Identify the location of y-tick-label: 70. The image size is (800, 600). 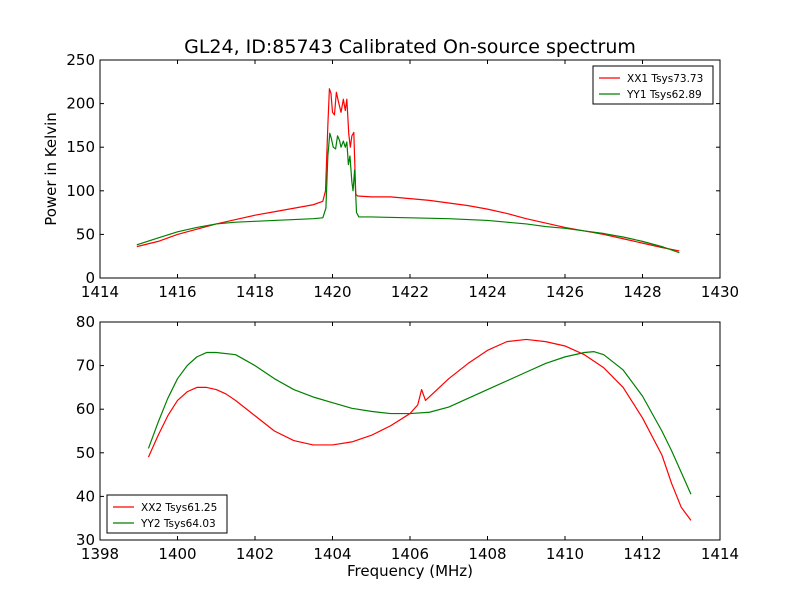
(85, 366).